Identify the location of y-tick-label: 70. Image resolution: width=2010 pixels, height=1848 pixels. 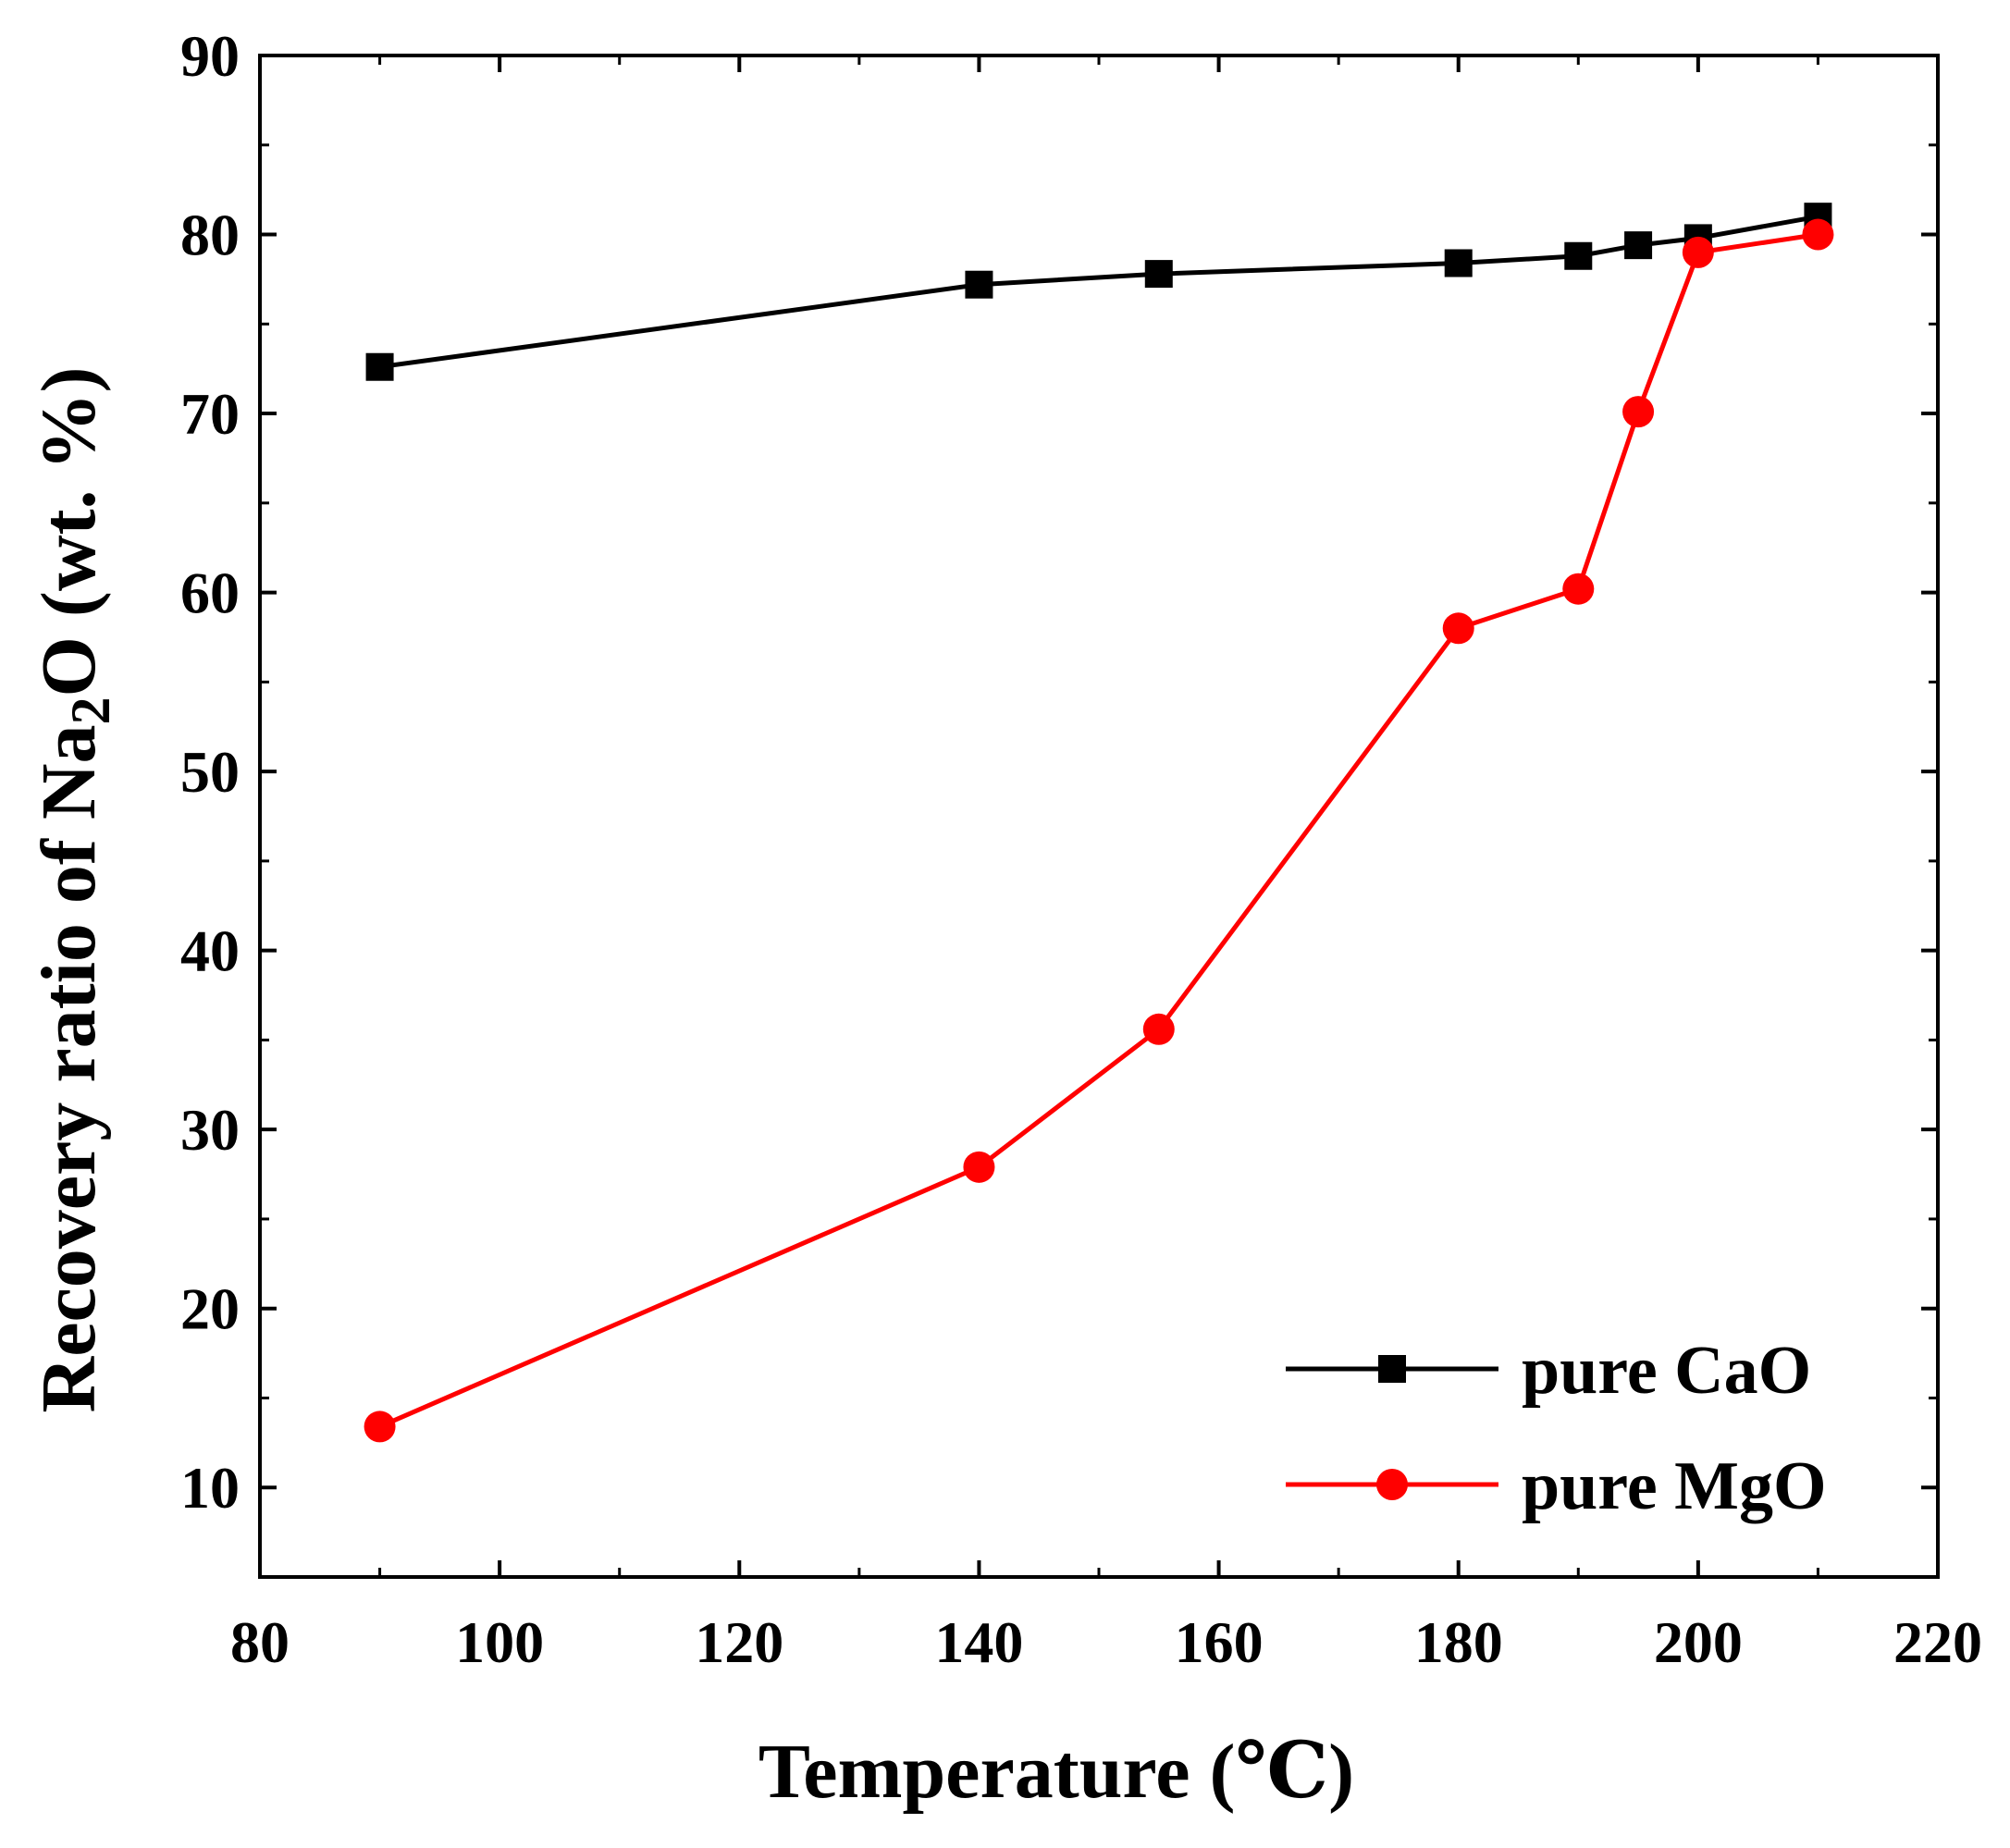
(210, 414).